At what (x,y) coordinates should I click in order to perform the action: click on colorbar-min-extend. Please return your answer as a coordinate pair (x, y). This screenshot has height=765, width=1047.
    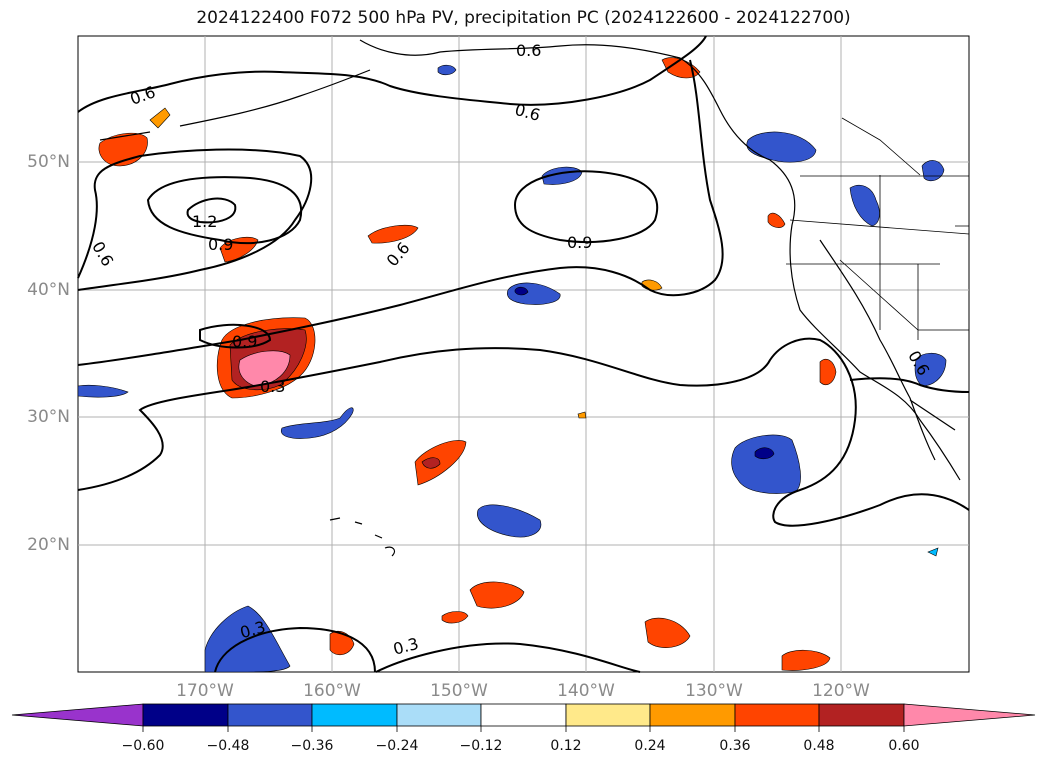
    Looking at the image, I should click on (77, 715).